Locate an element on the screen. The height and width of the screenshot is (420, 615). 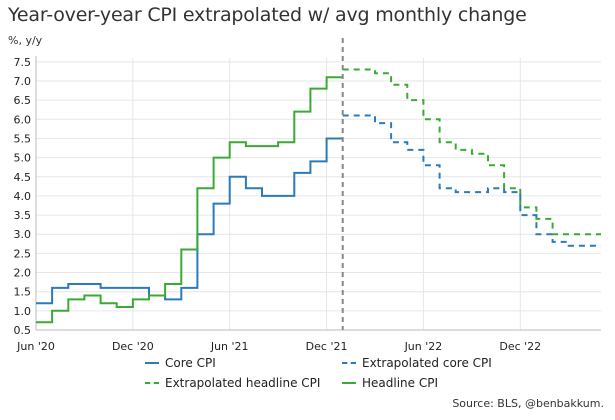
y-tick-label: 0.5 is located at coordinates (23, 330).